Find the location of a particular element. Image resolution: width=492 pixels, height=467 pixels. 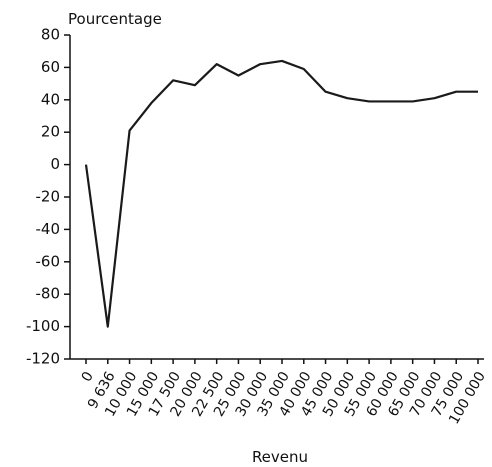

x-axis-label: Revenu is located at coordinates (280, 457).